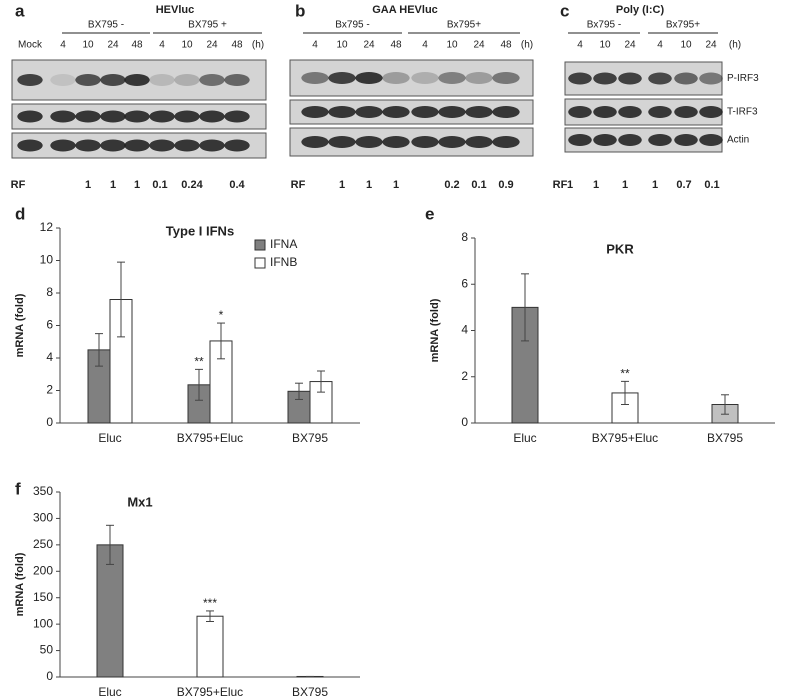  I want to click on panel-letter: b, so click(300, 10).